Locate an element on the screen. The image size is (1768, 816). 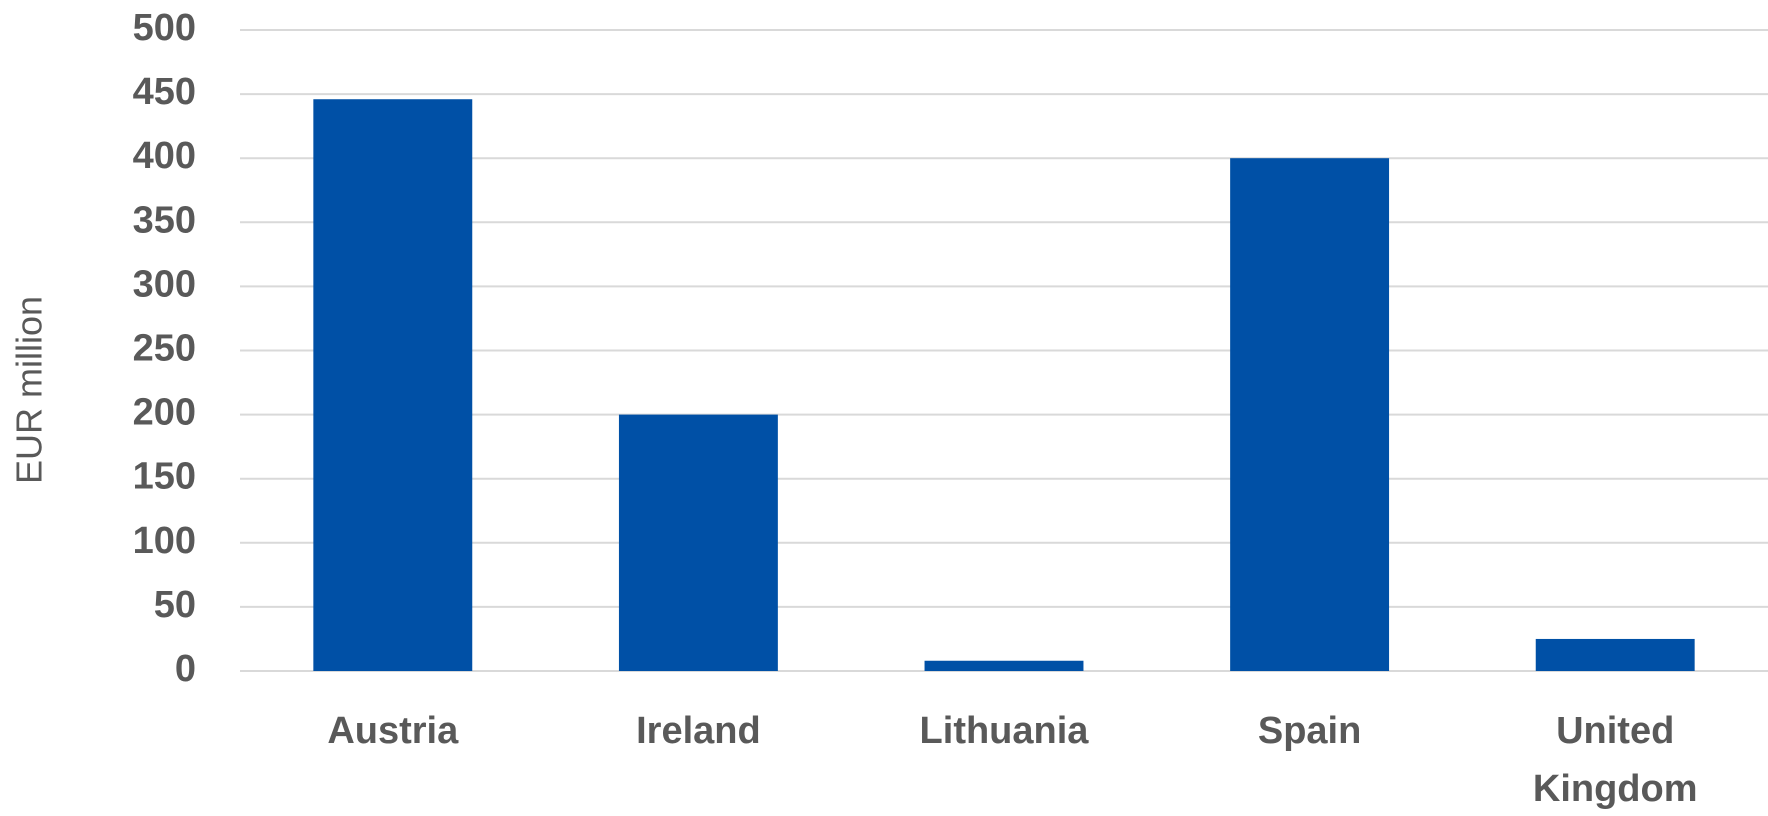
x-tick-label: Spain is located at coordinates (1309, 731).